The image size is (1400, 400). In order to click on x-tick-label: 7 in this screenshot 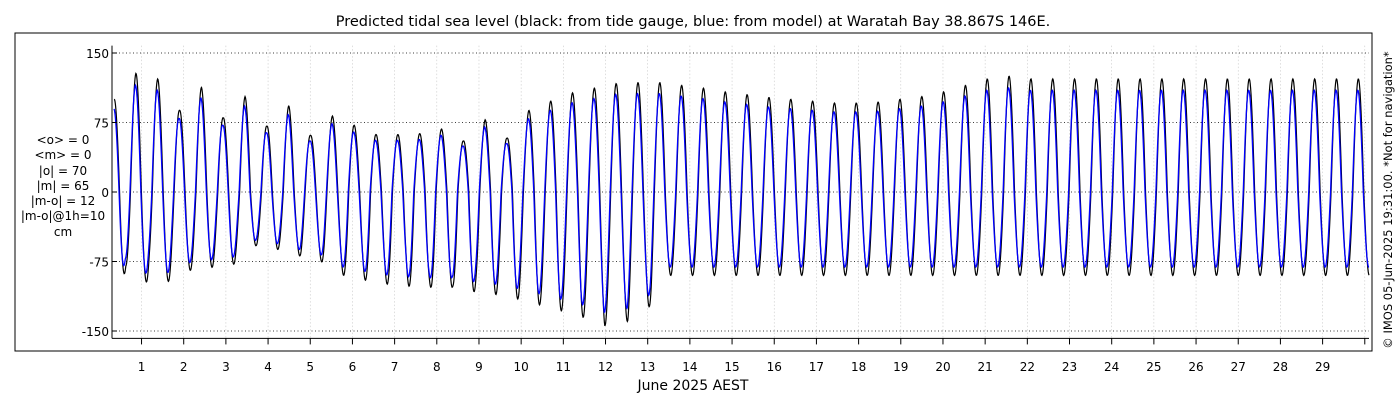, I will do `click(395, 367)`.